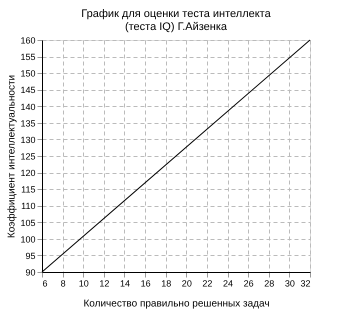  I want to click on text: (теста IQ) Г.Айзенка, so click(176, 27).